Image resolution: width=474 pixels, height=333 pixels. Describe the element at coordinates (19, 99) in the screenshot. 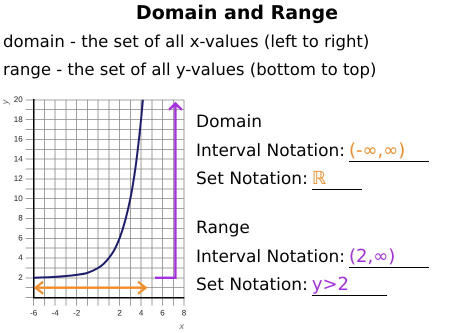

I see `y-tick-label: 20` at that location.